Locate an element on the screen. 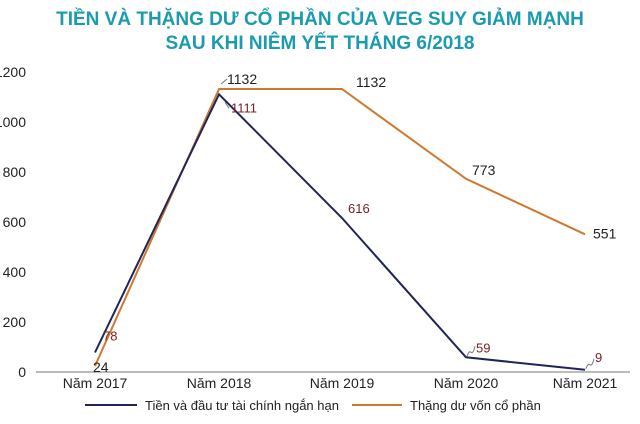  data-label-thang-du-1: 1132 is located at coordinates (242, 79).